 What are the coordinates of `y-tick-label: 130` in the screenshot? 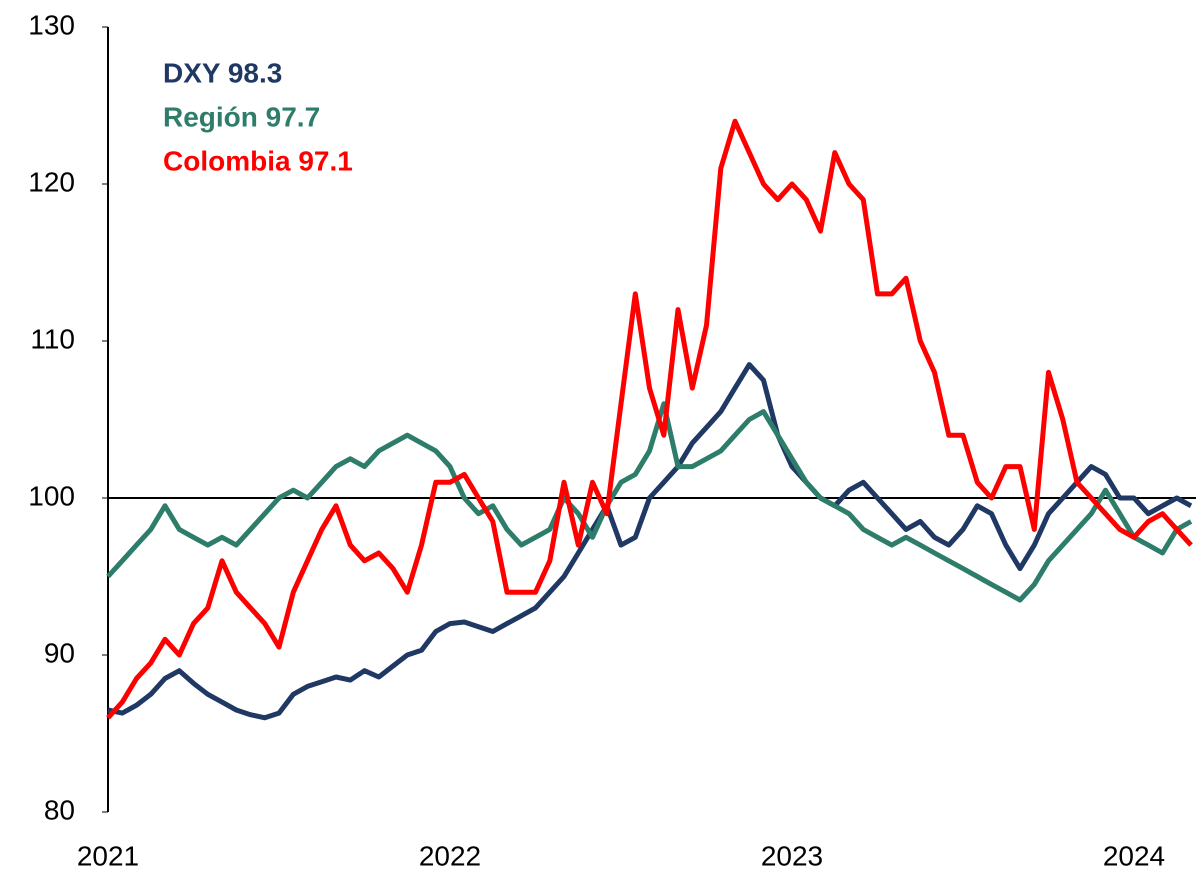 It's located at (51, 24).